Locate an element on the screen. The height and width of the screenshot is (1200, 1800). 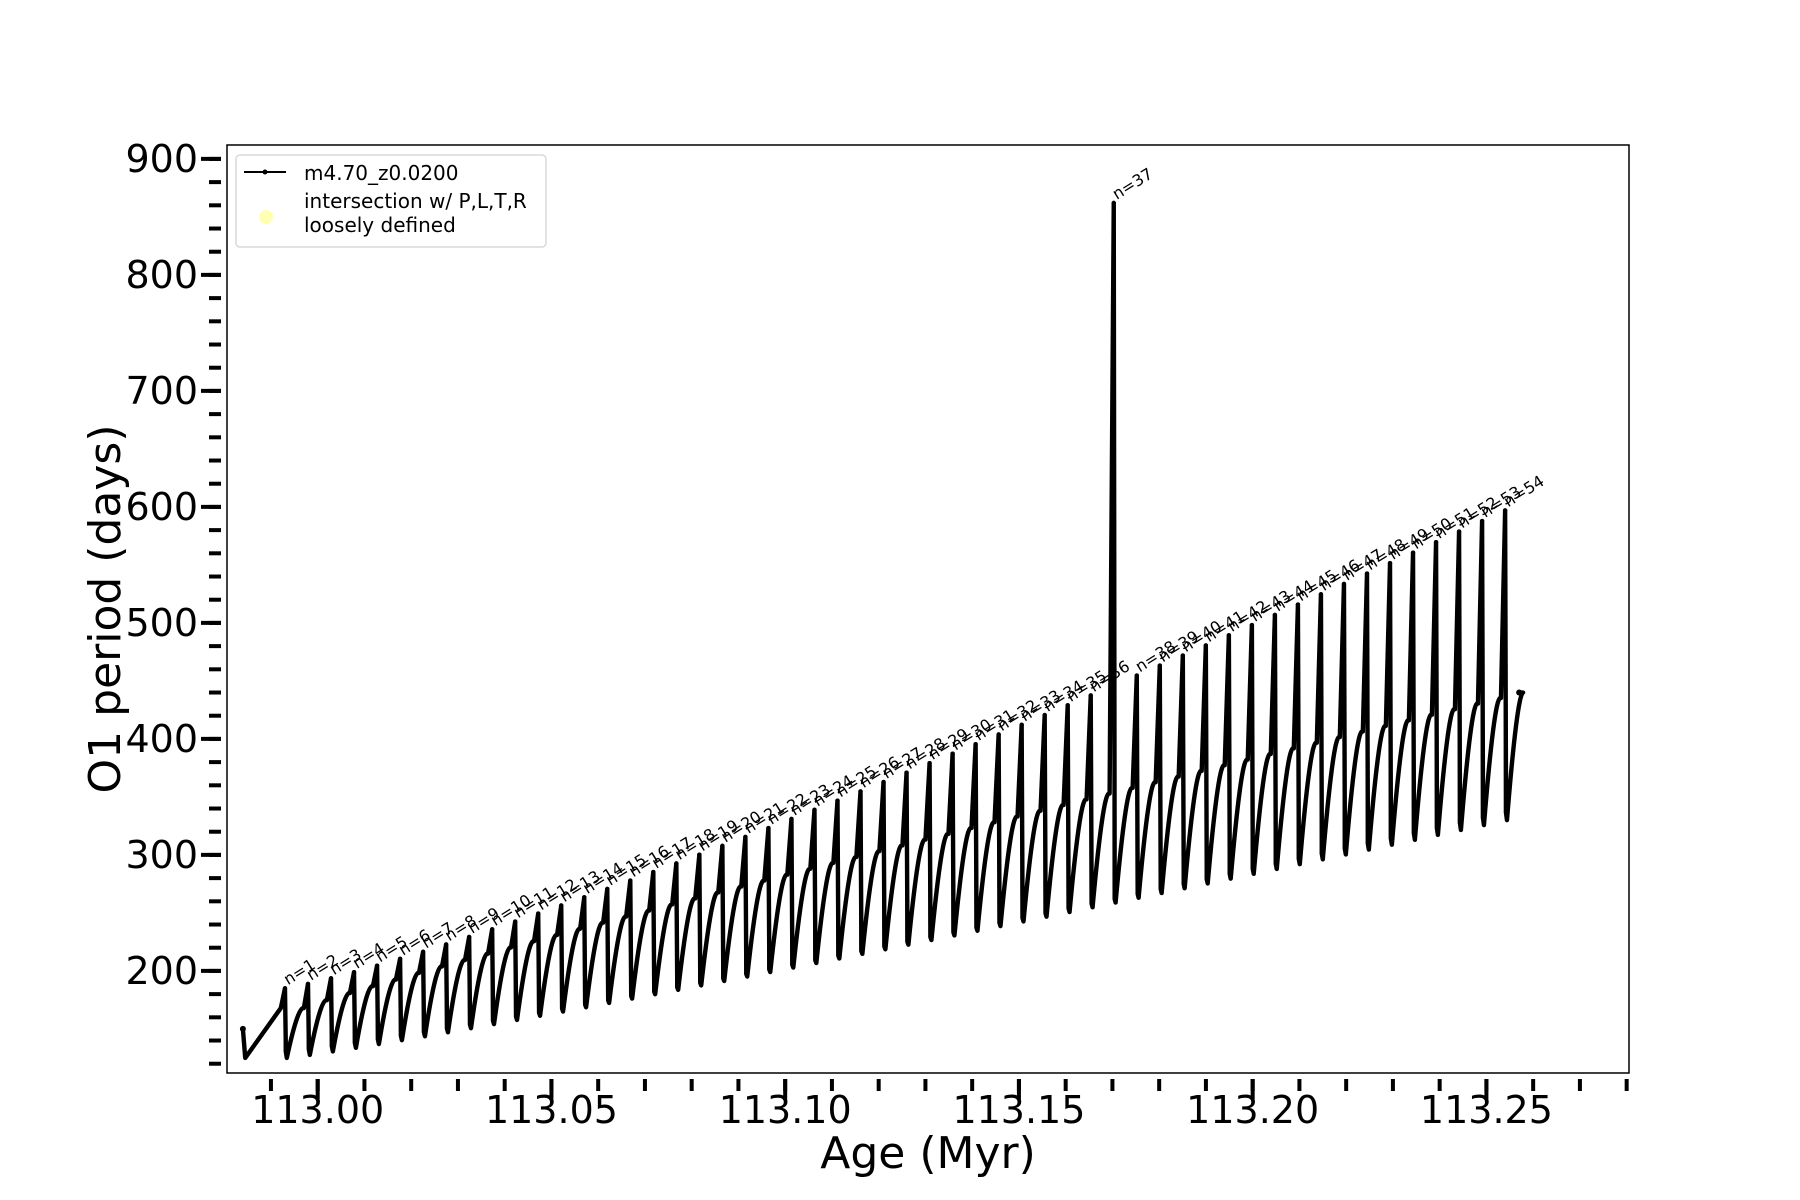
y-tick-label: 700 is located at coordinates (161, 391).